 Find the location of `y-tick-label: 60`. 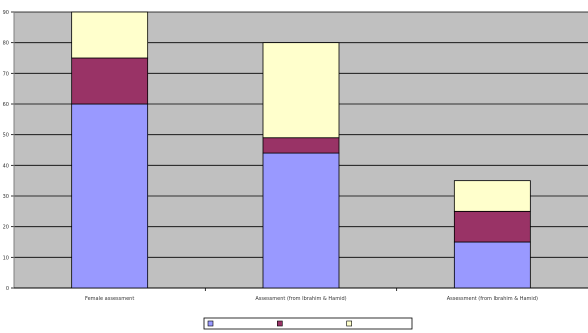

y-tick-label: 60 is located at coordinates (6, 105).